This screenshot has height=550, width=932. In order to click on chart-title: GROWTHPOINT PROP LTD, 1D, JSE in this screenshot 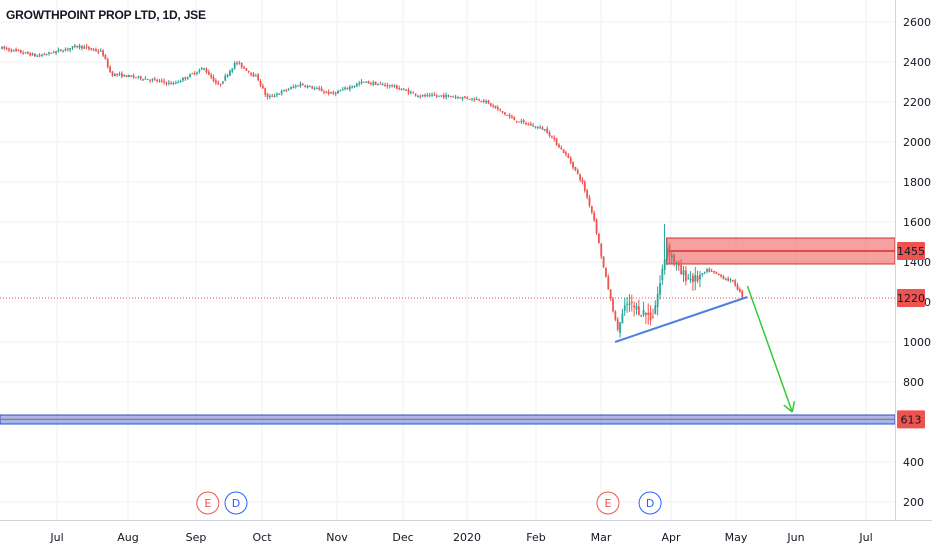, I will do `click(106, 15)`.